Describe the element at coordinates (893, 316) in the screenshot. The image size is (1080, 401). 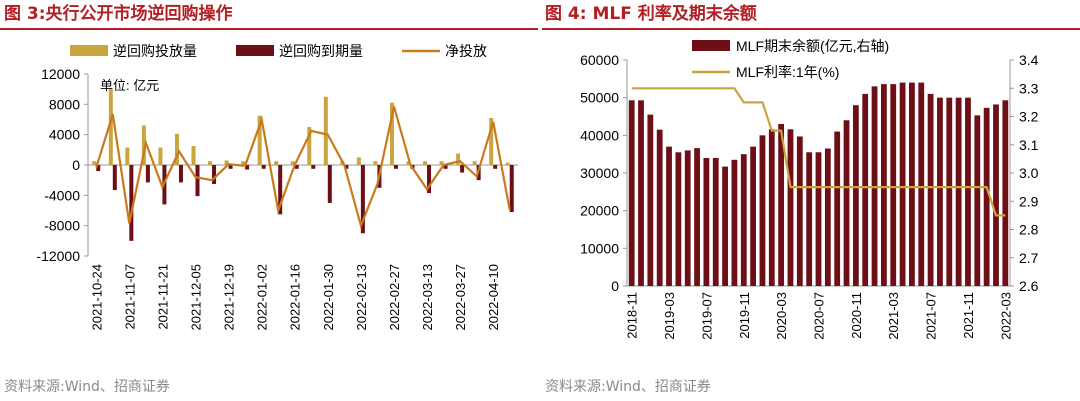
I see `x-tick-label: 2021-03` at that location.